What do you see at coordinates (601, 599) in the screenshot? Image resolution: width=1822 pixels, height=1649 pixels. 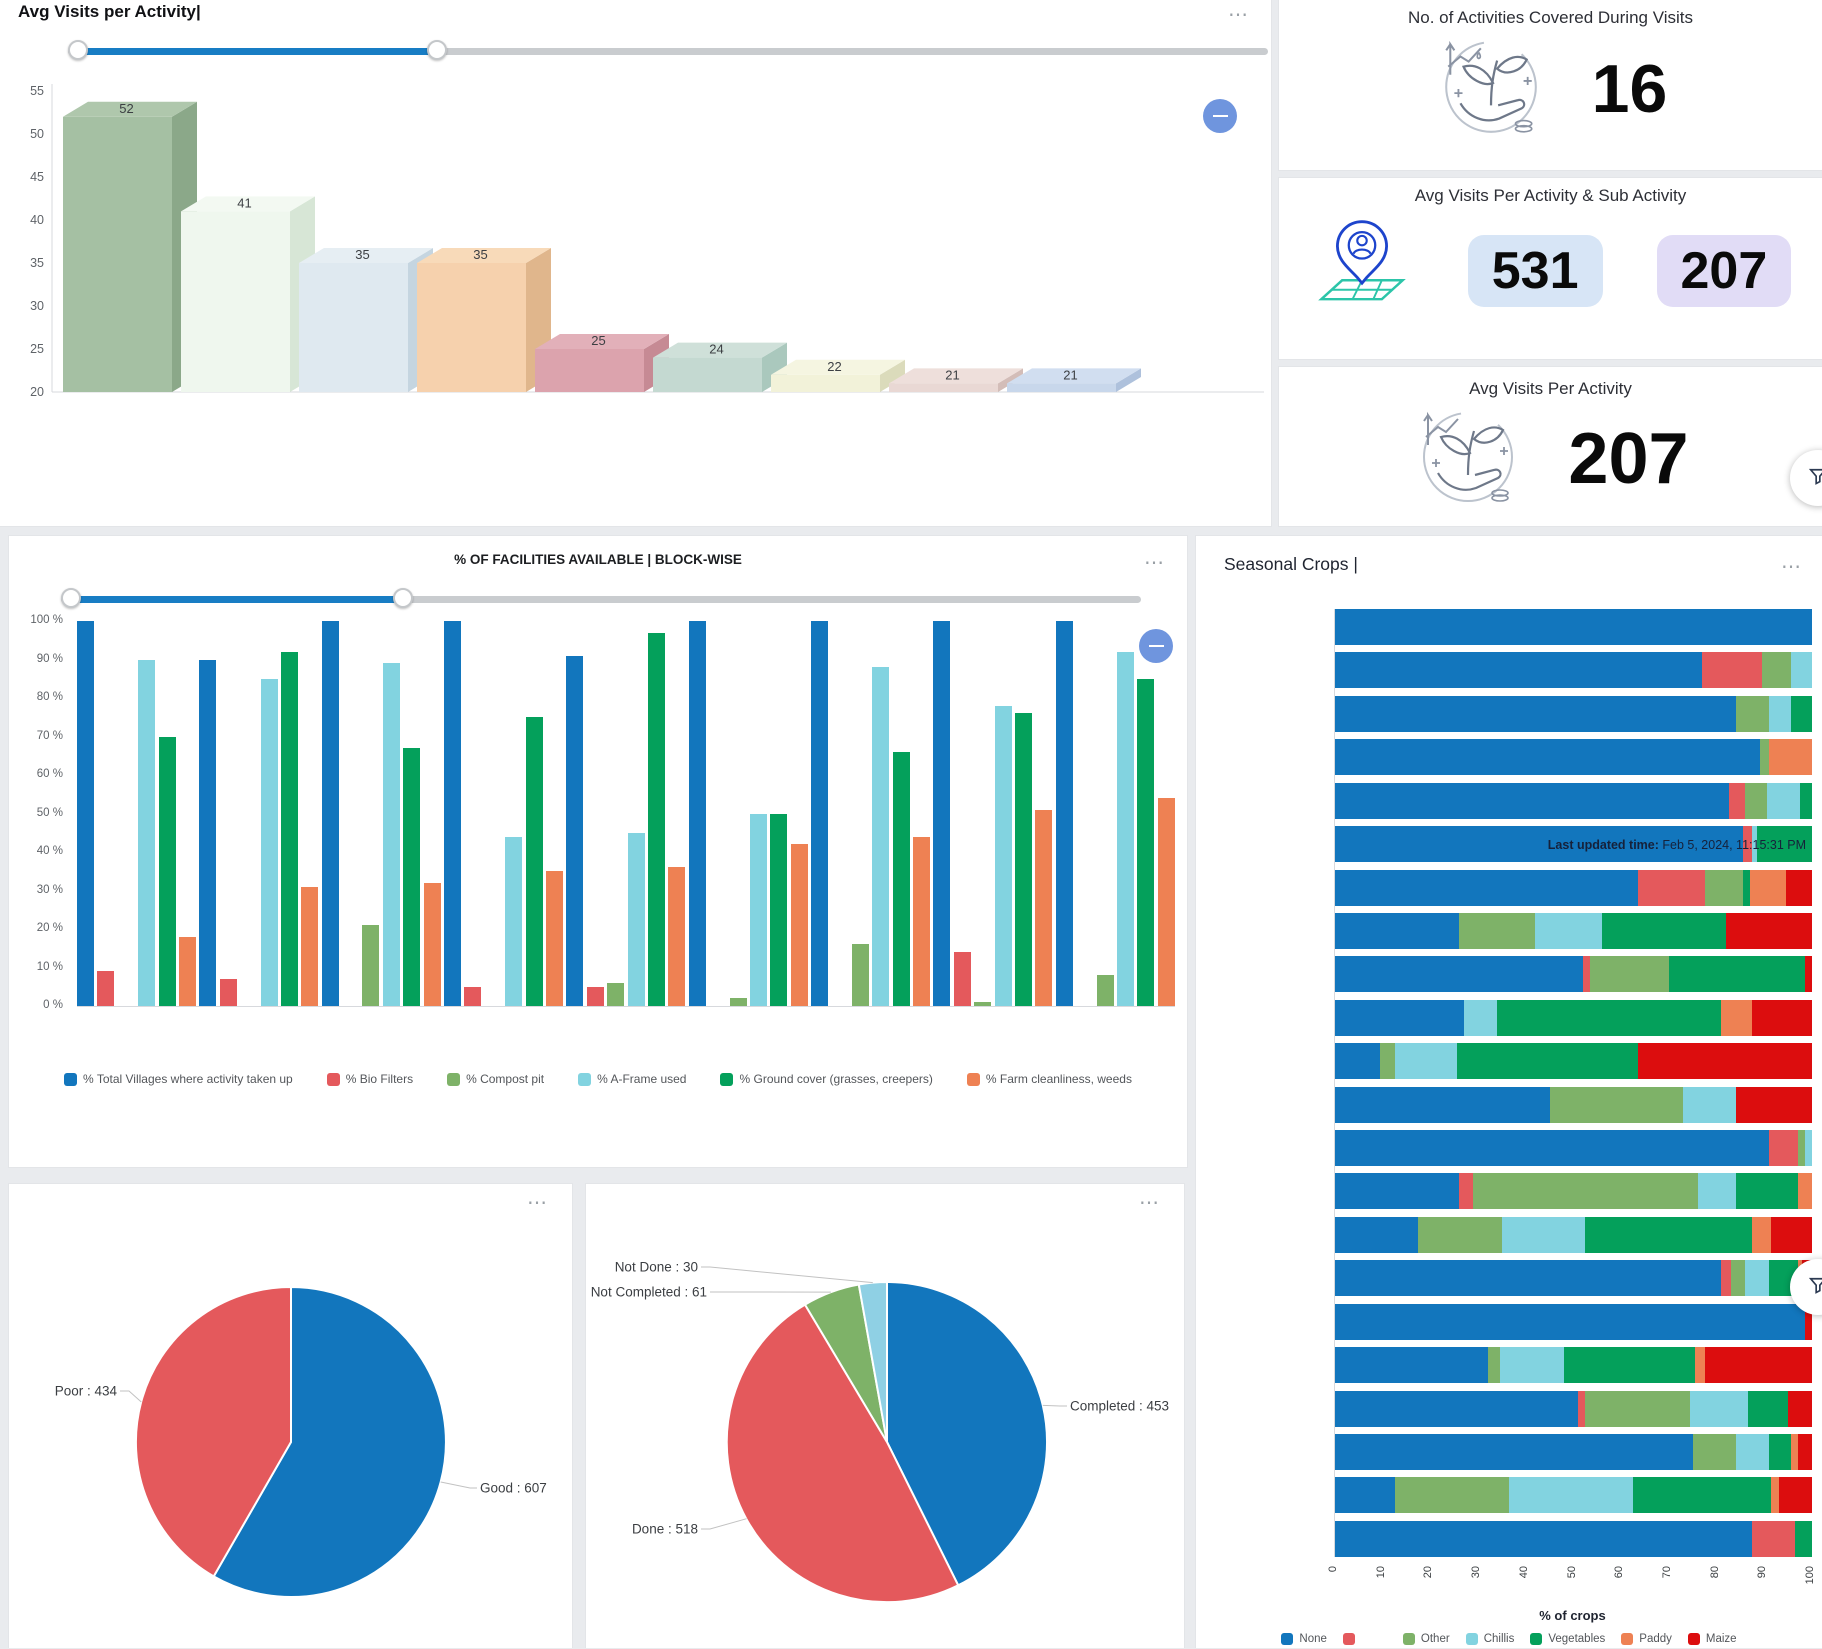 I see `zoom-range-slider` at bounding box center [601, 599].